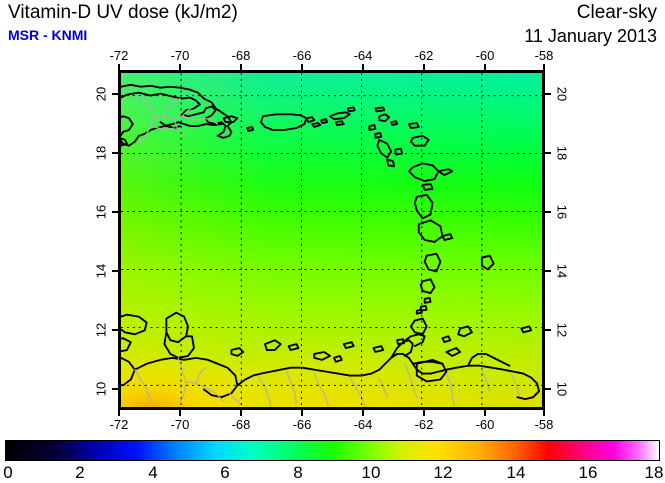 The image size is (665, 483). Describe the element at coordinates (516, 472) in the screenshot. I see `colorbar-tick-7: 14` at that location.